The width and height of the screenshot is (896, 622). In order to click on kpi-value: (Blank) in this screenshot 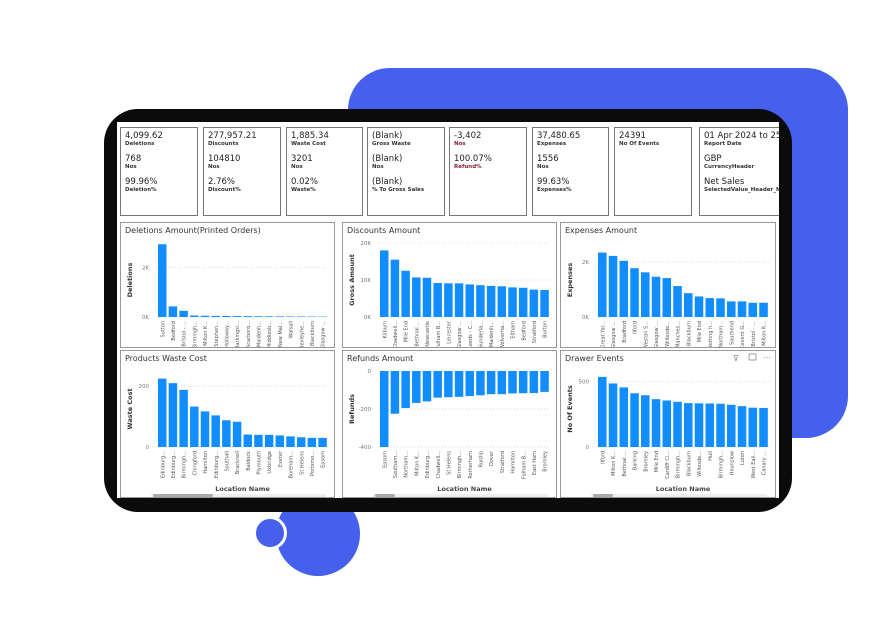, I will do `click(387, 159)`.